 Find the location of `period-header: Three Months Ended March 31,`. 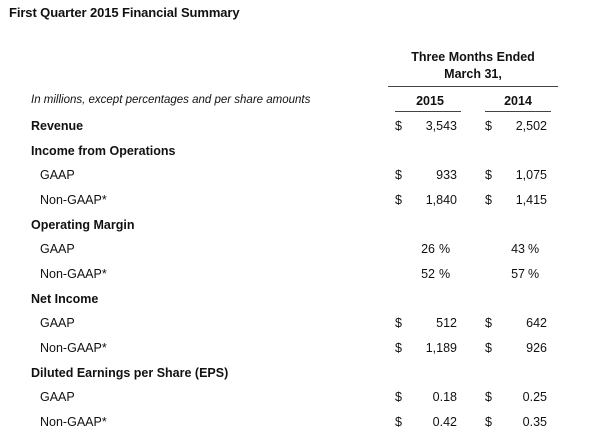

period-header: Three Months Ended March 31, is located at coordinates (473, 66).